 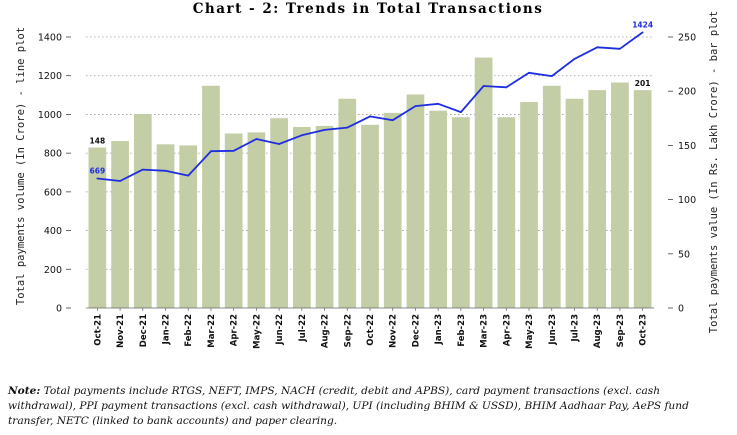 What do you see at coordinates (348, 330) in the screenshot?
I see `x-tick-label: Sep-22` at bounding box center [348, 330].